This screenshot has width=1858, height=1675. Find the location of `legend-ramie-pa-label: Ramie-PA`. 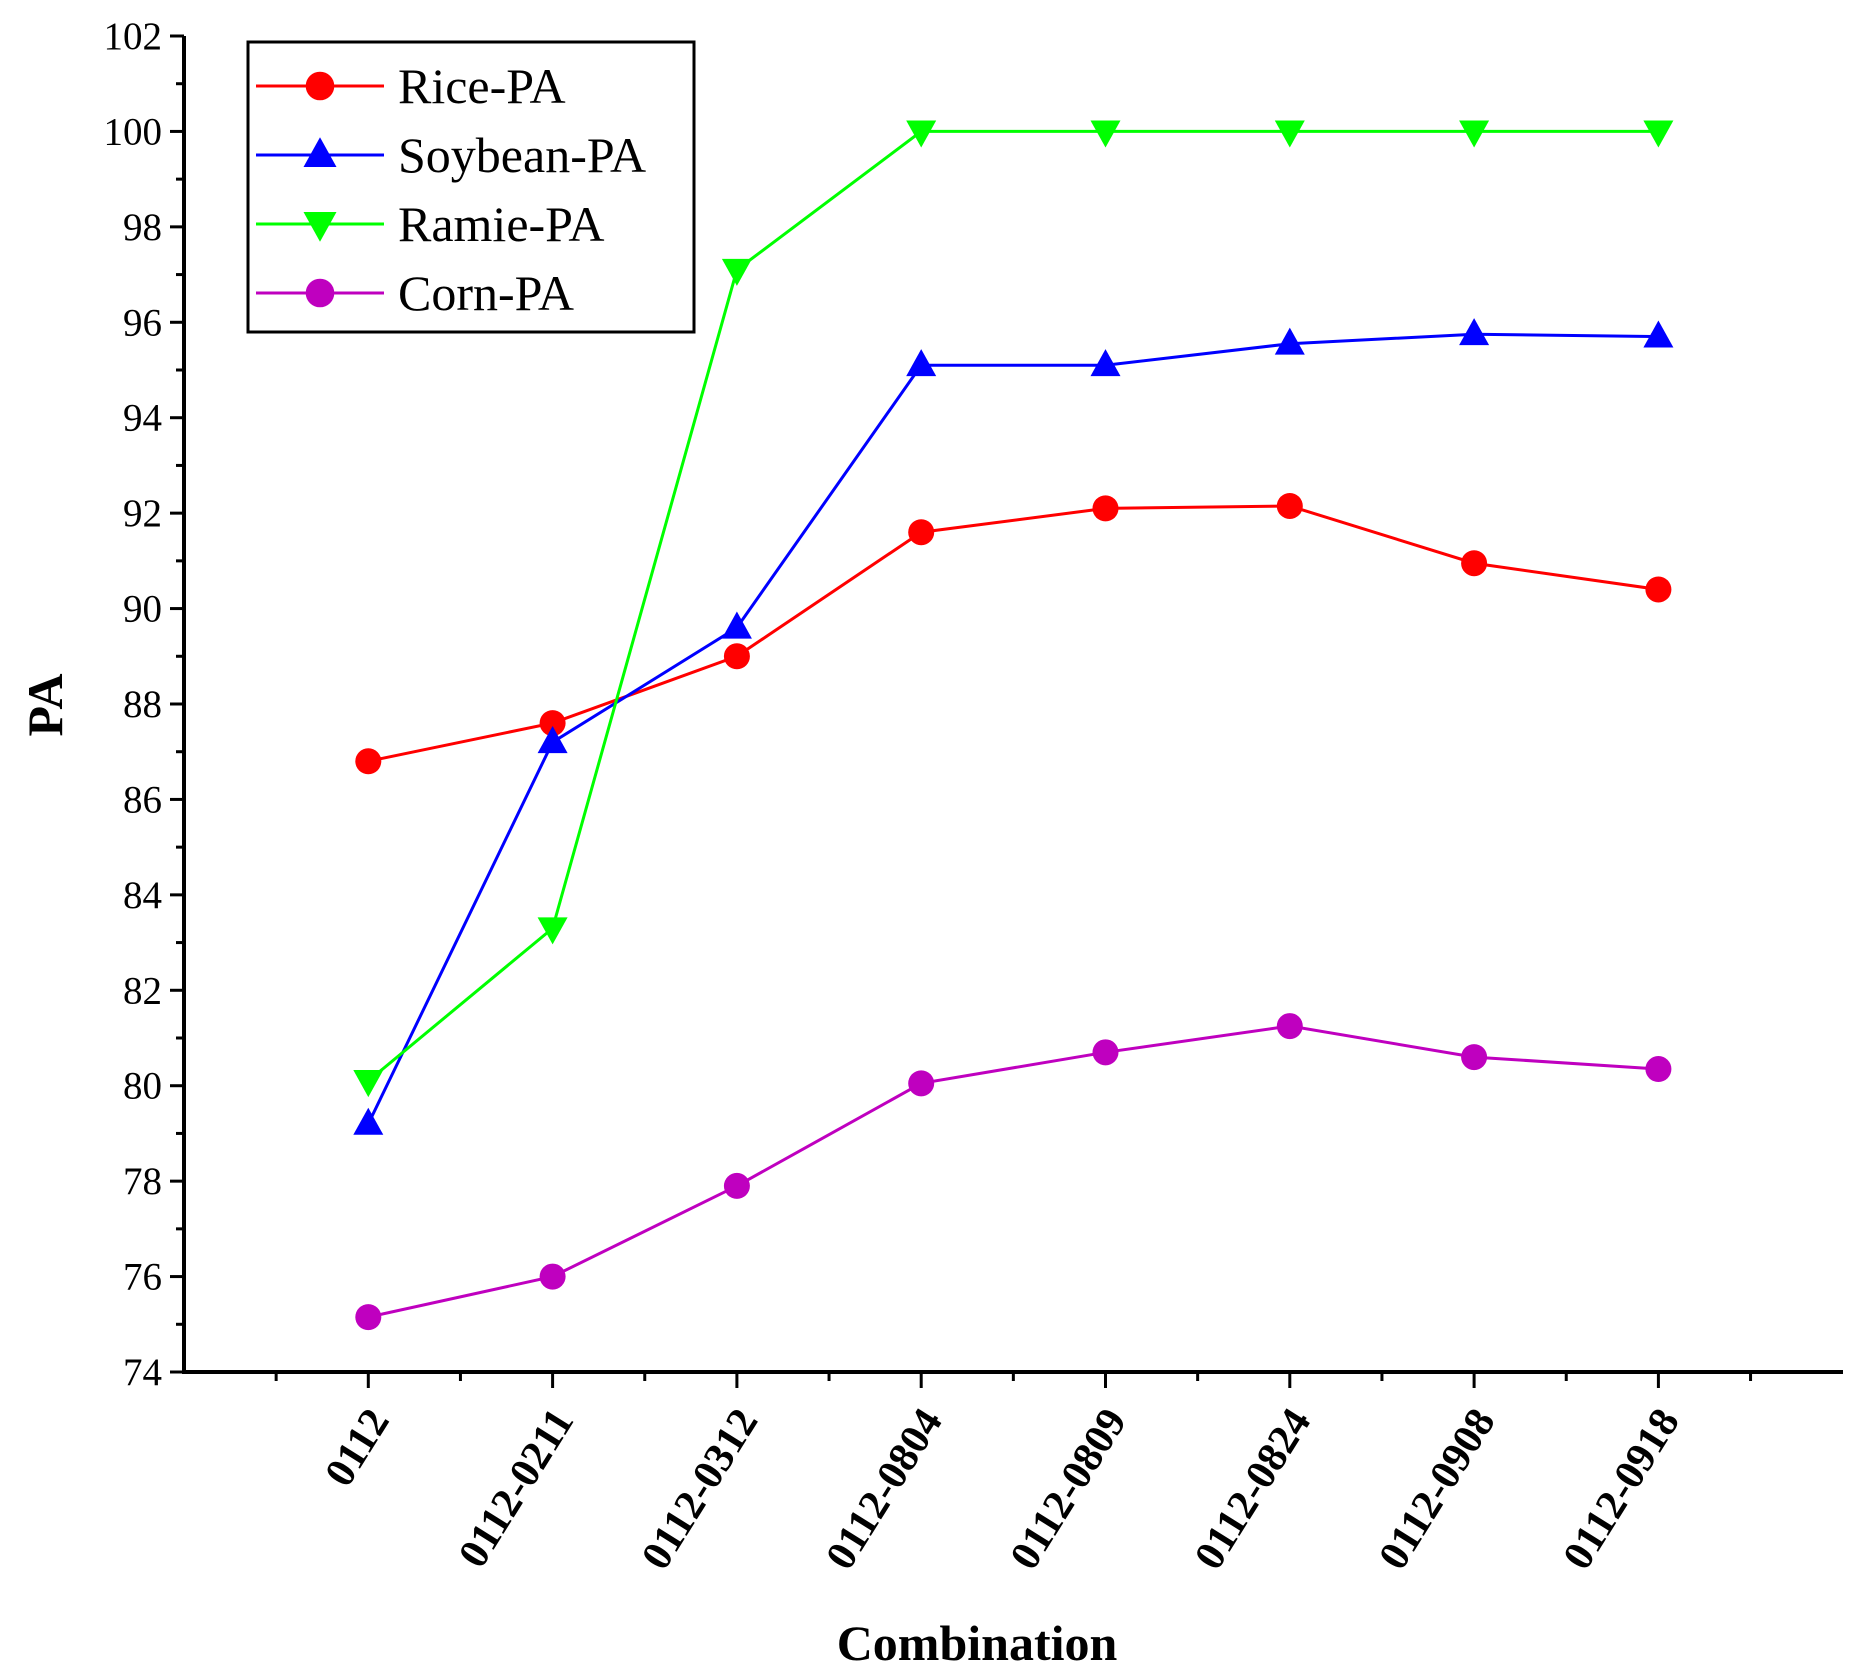

legend-ramie-pa-label: Ramie-PA is located at coordinates (501, 224).